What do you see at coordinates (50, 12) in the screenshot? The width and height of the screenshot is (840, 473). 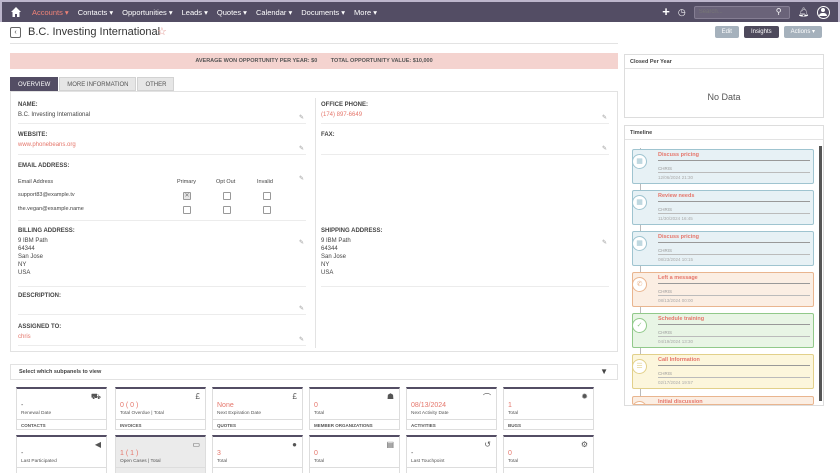 I see `nav-accounts: Accounts ▾` at bounding box center [50, 12].